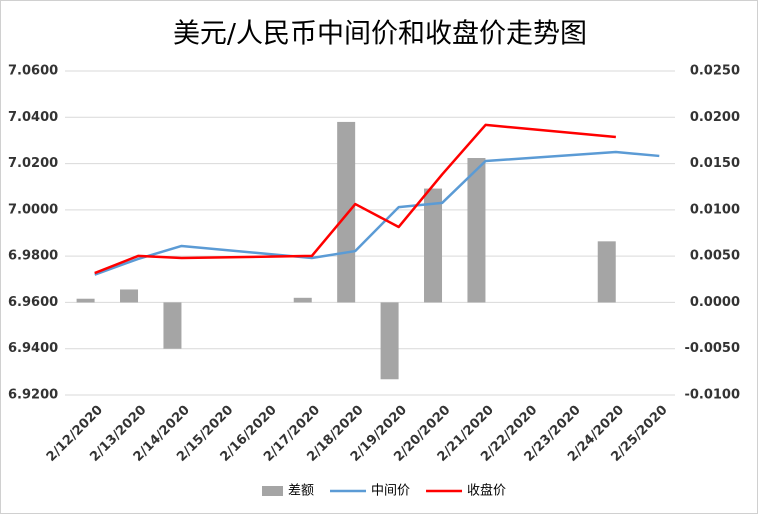 This screenshot has height=515, width=759. Describe the element at coordinates (715, 209) in the screenshot. I see `y2-tick-label: 0.0100` at that location.